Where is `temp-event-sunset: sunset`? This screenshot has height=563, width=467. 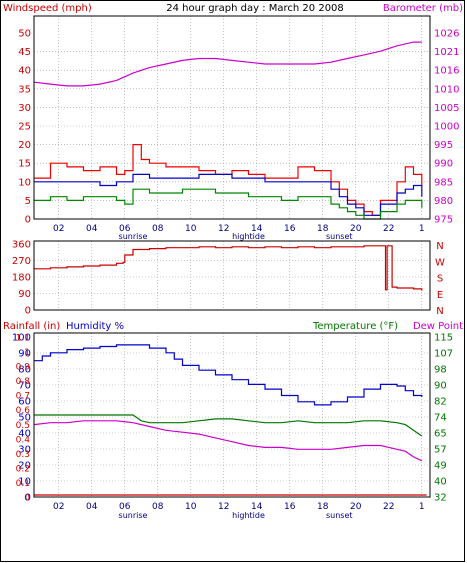
temp-event-sunset: sunset is located at coordinates (339, 515).